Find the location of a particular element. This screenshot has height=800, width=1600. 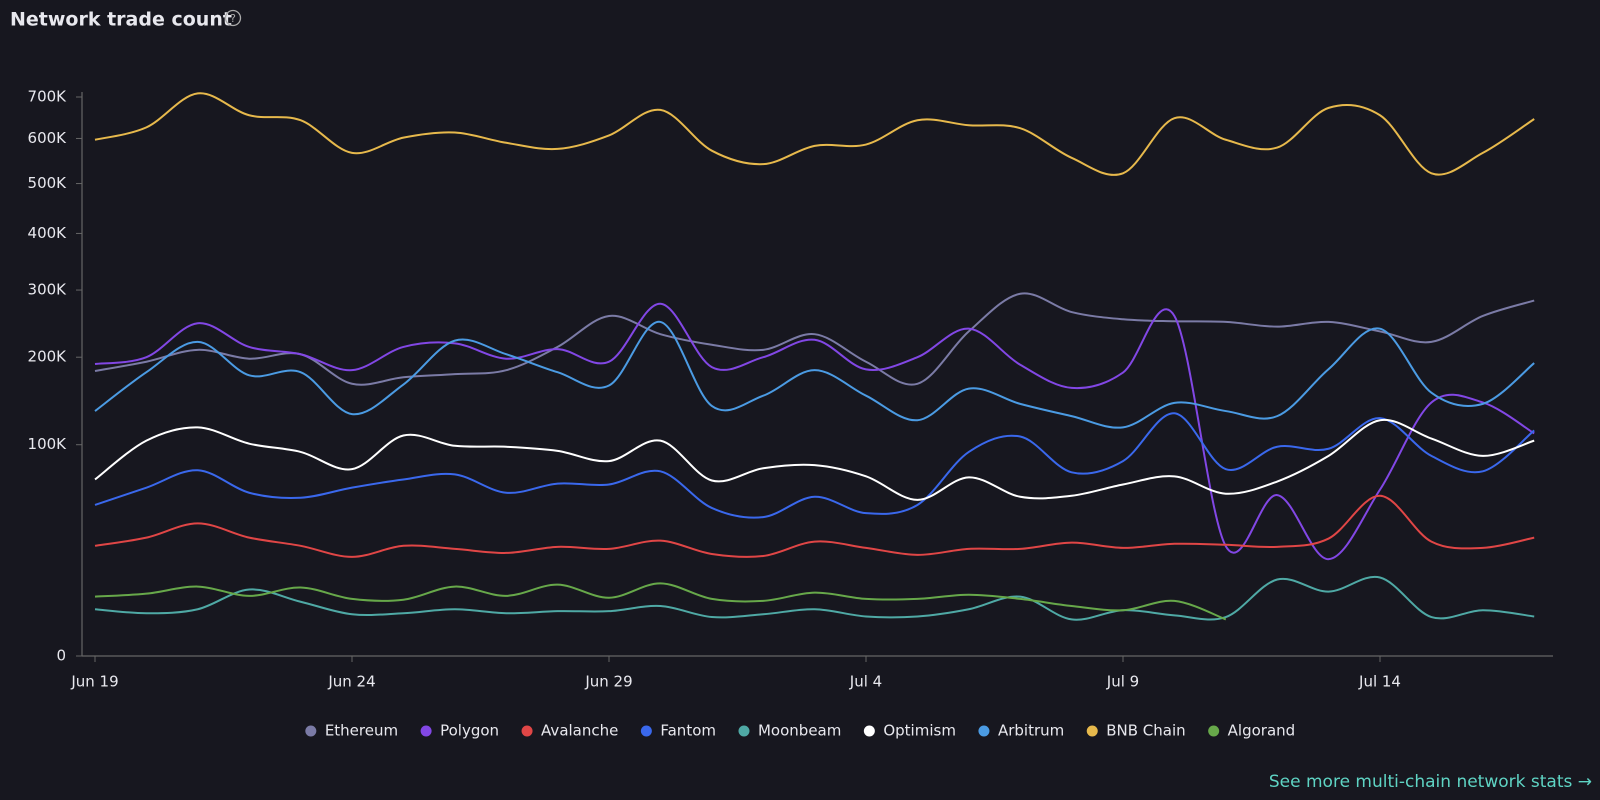

x-tick-label: Jun 24 is located at coordinates (351, 682).